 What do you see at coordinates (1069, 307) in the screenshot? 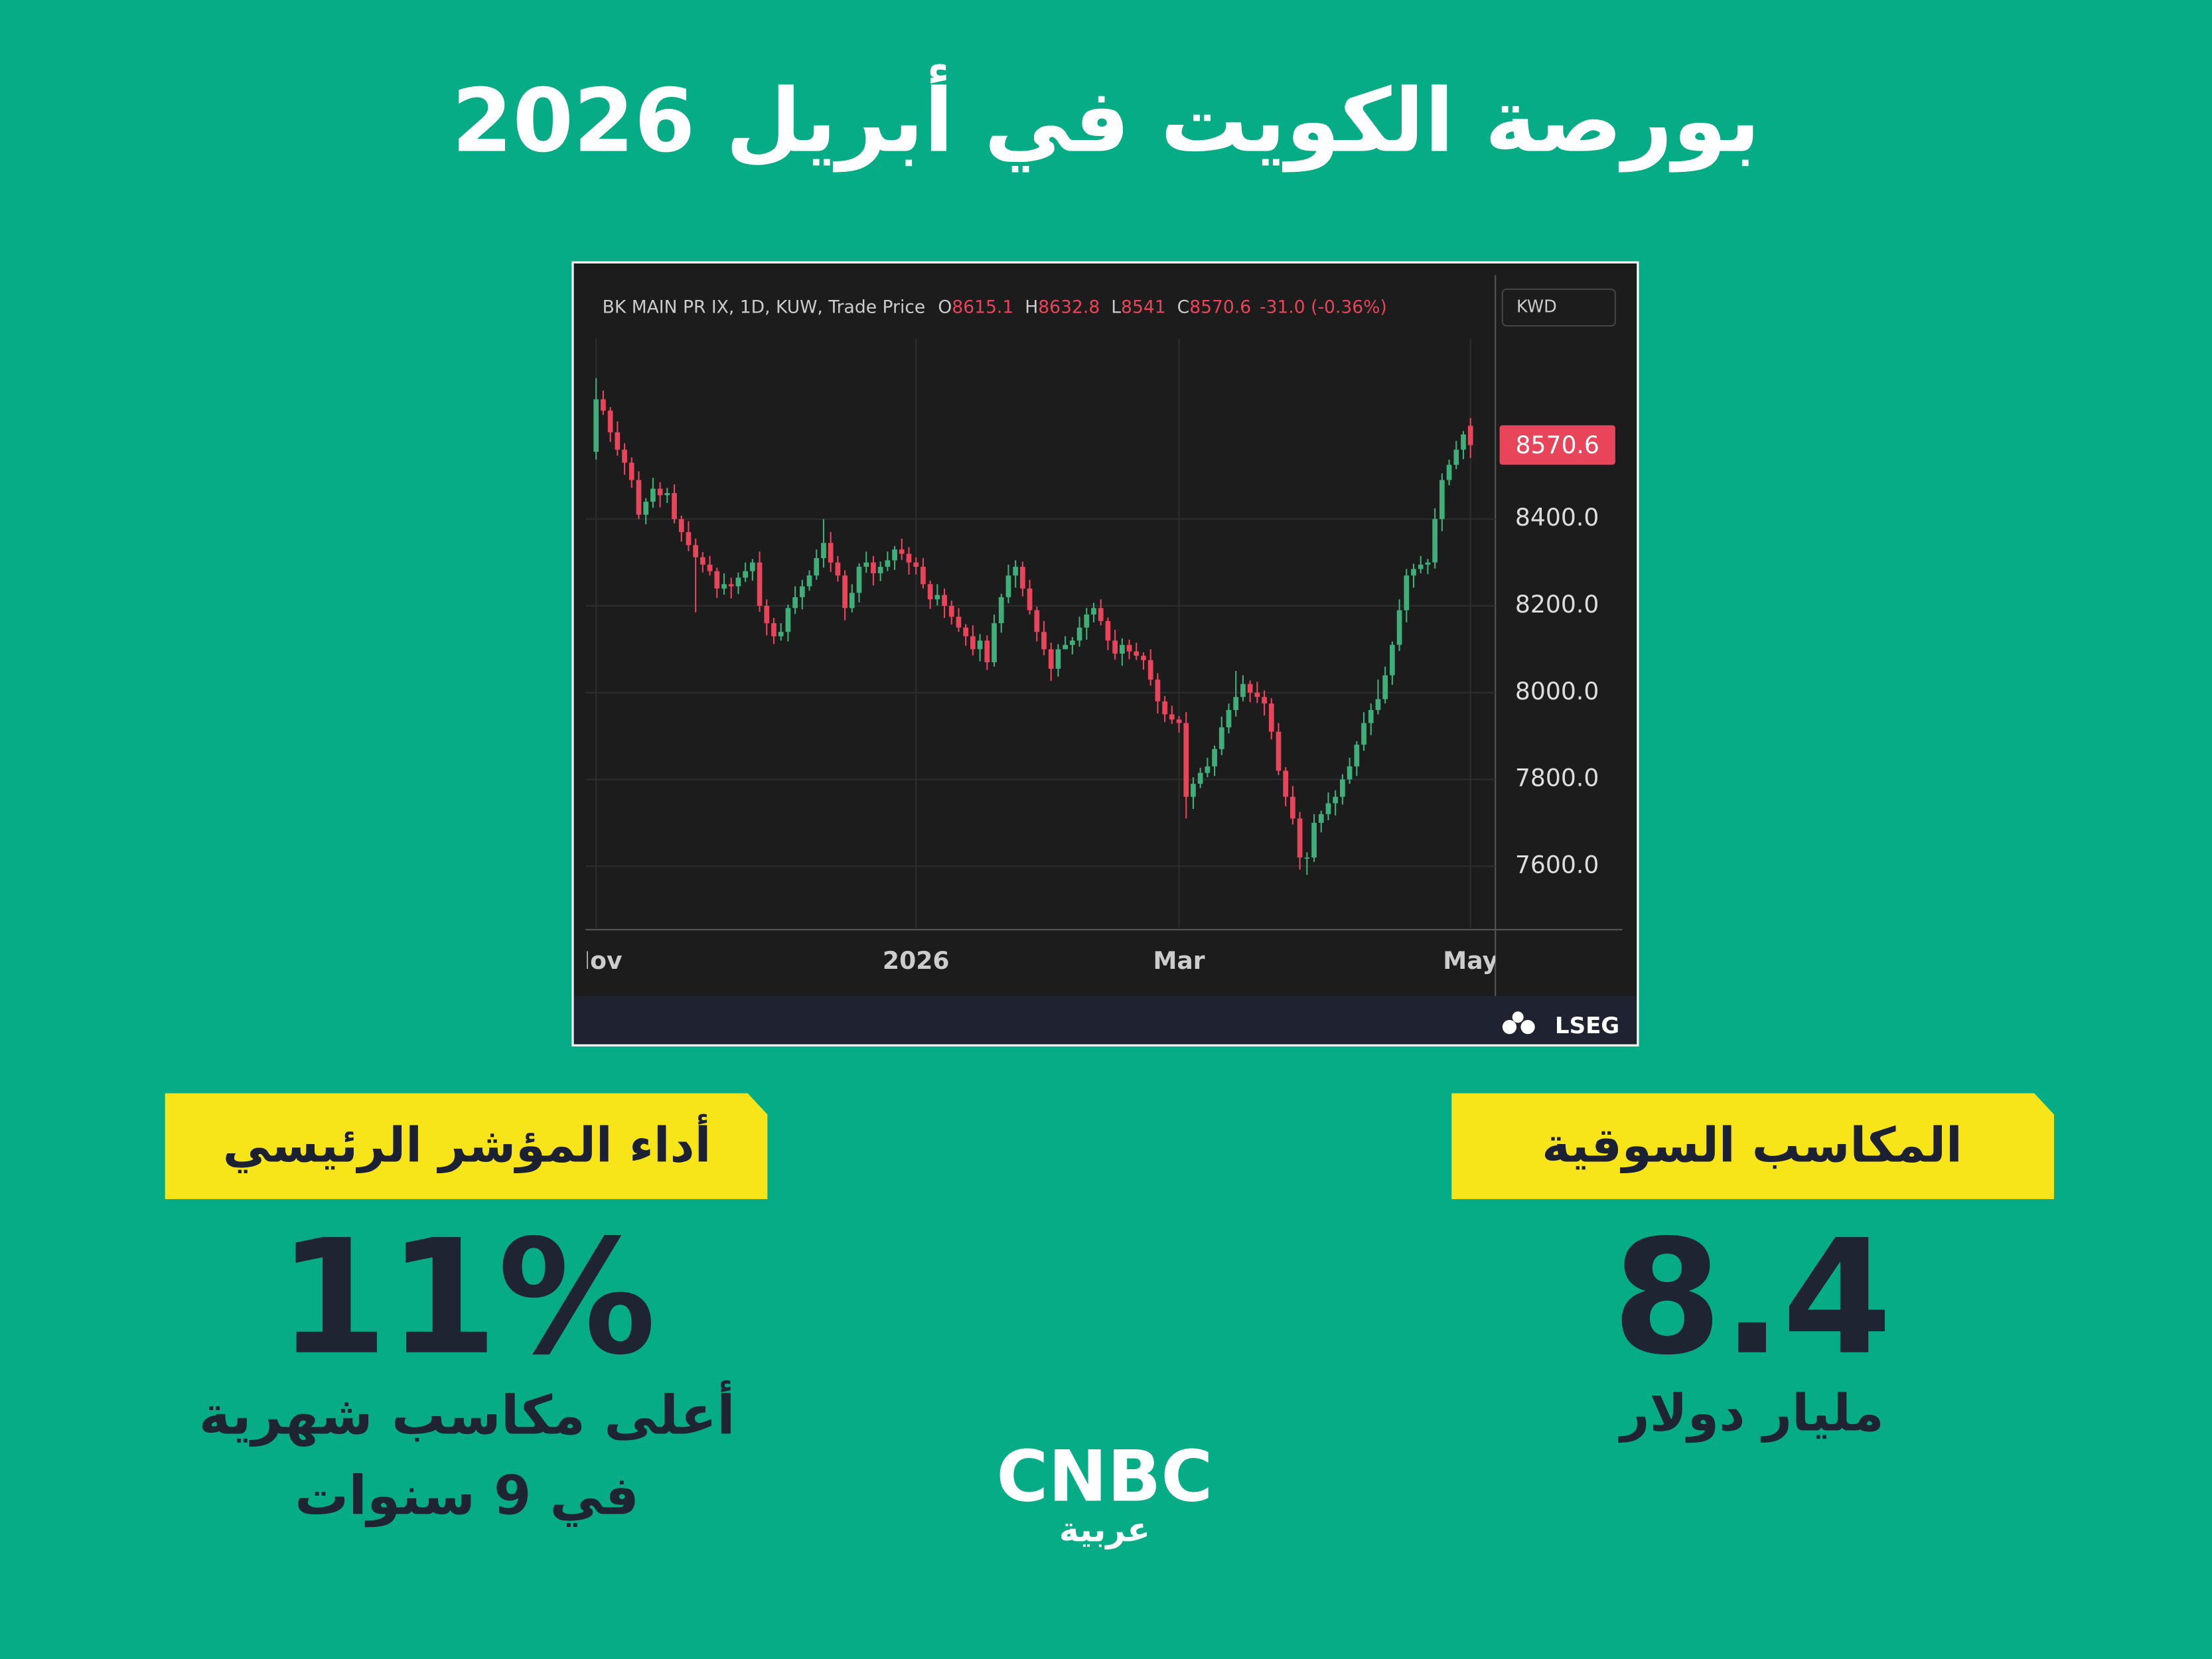
I see `legend-item: 8632.8` at bounding box center [1069, 307].